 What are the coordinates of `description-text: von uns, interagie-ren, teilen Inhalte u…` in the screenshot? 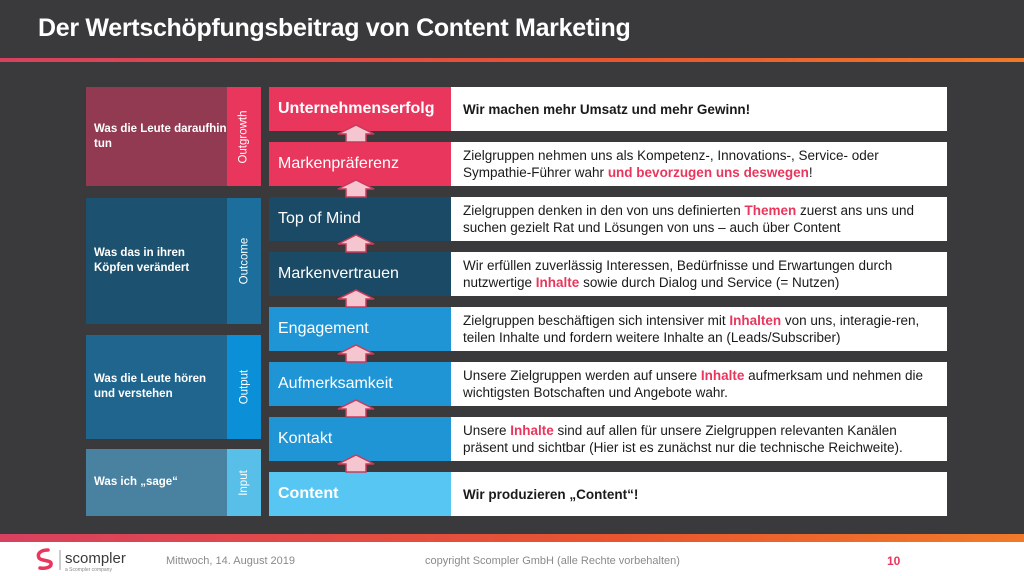 It's located at (691, 329).